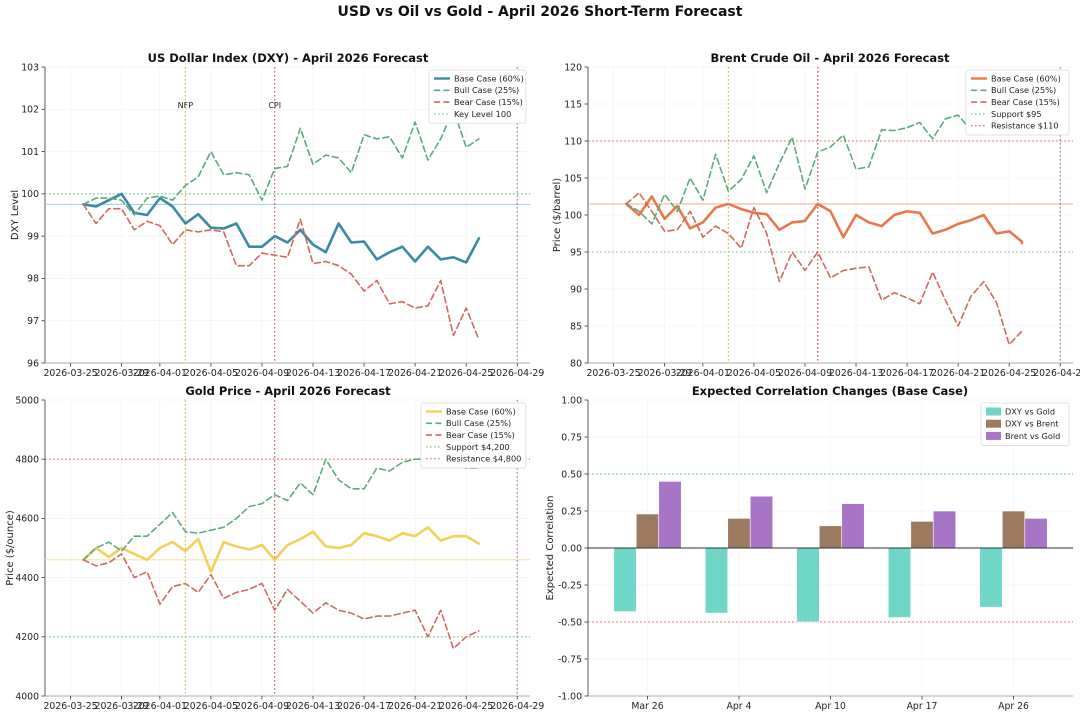 This screenshot has width=1080, height=716. Describe the element at coordinates (576, 289) in the screenshot. I see `brent-y-tick-label: 90` at that location.